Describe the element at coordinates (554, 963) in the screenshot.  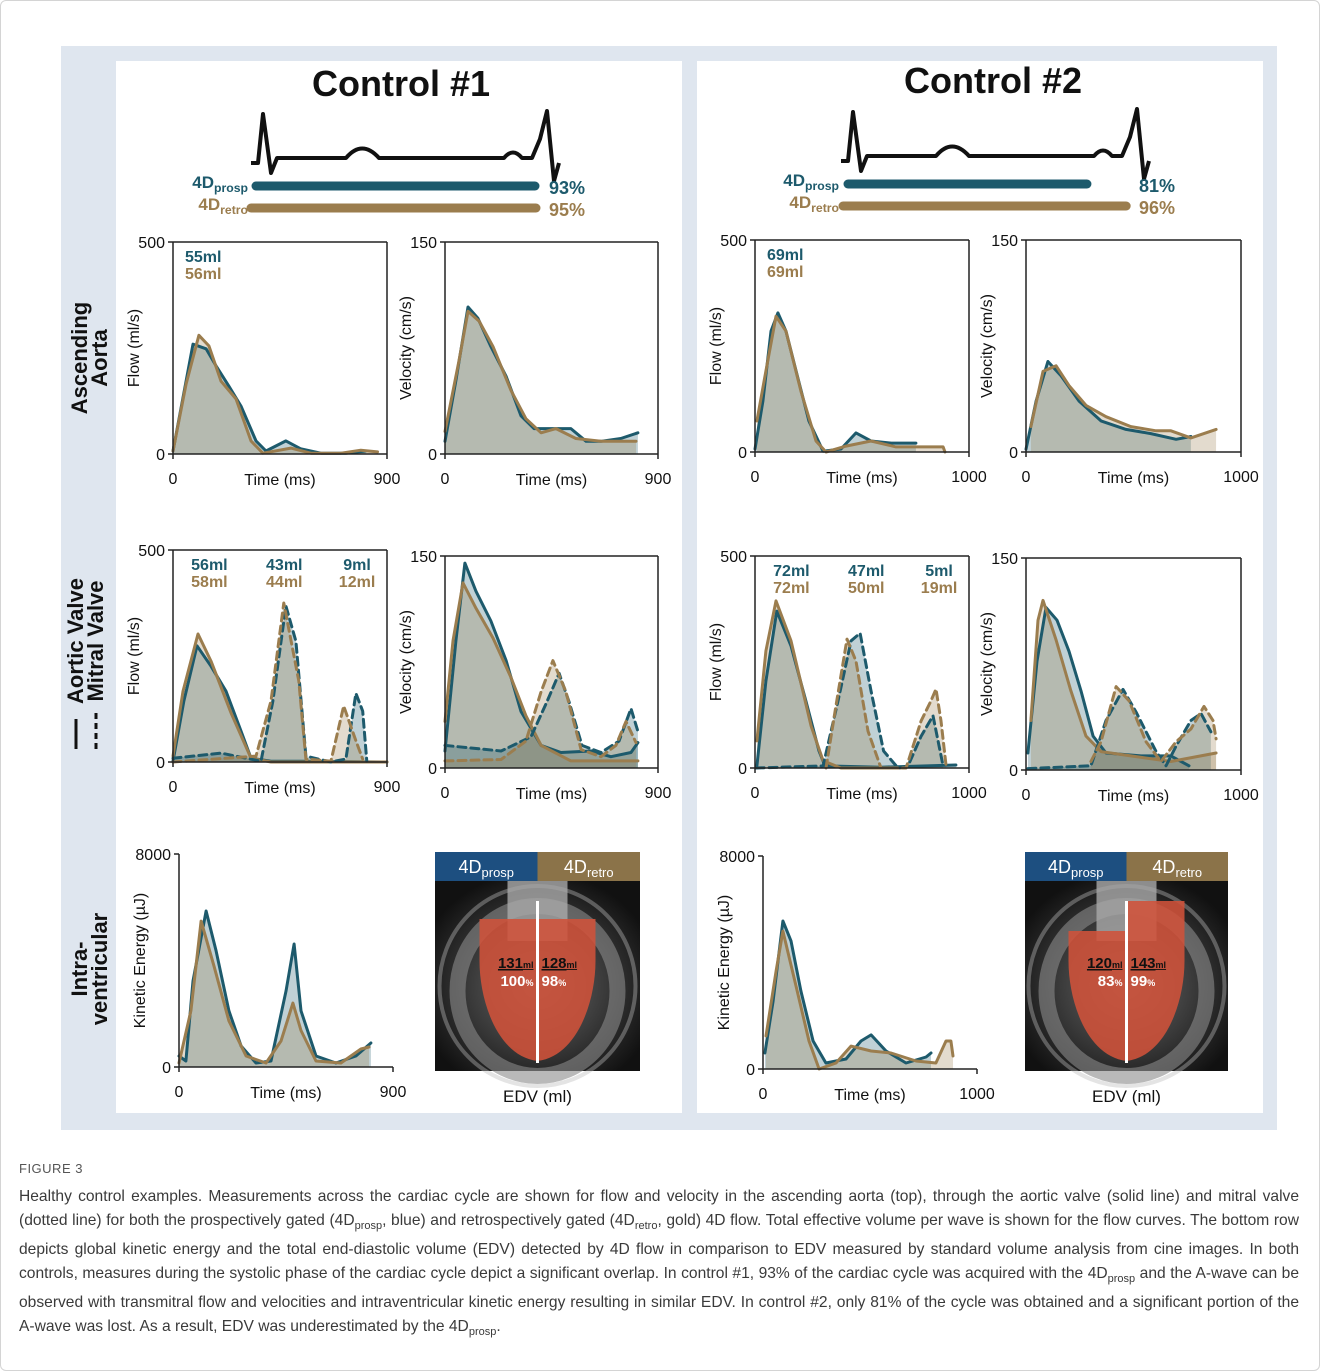
I see `edv-number: 128` at that location.